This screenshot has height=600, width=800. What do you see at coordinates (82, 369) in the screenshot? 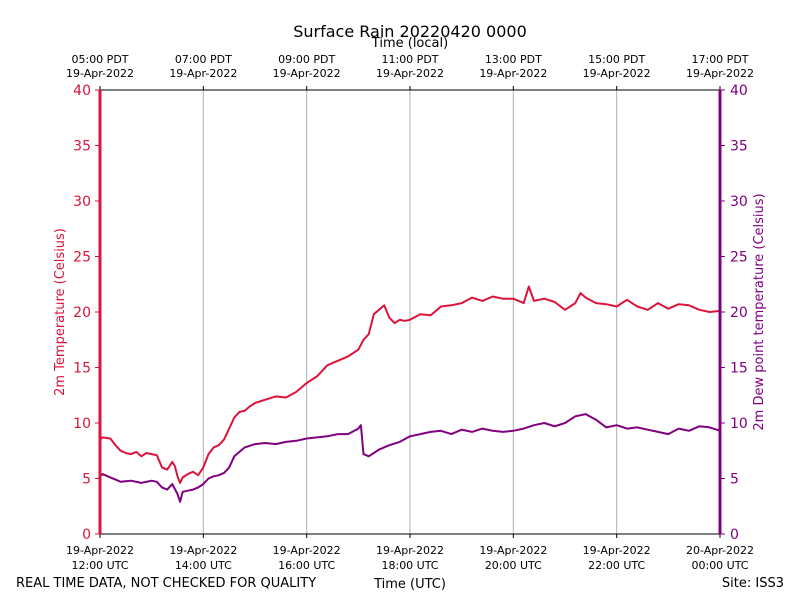
I see `y-tick-label-left: 15` at bounding box center [82, 369].